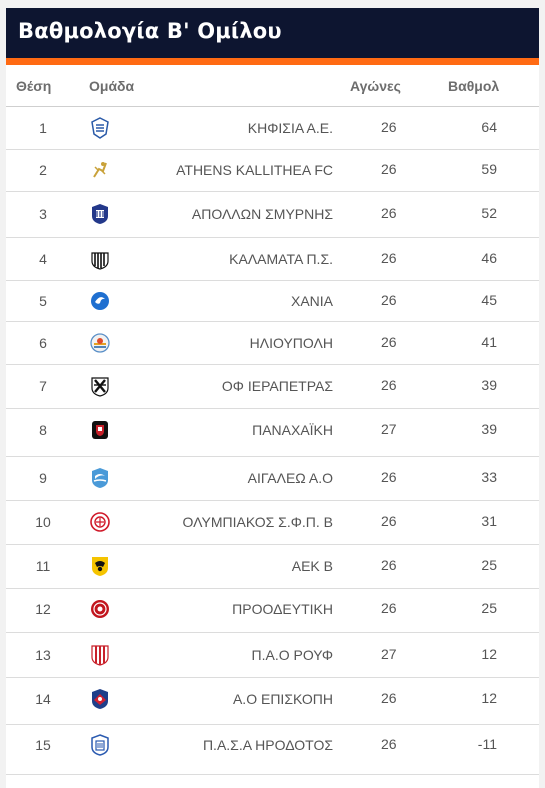  What do you see at coordinates (290, 478) in the screenshot?
I see `team-name-cell: ΑΙΓΑΛΕΩ Α.Ο` at bounding box center [290, 478].